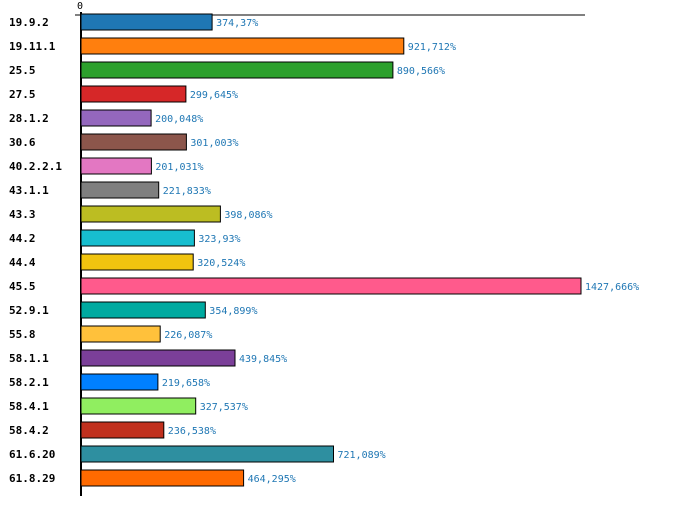  I want to click on value-label: 354,899%, so click(233, 311).